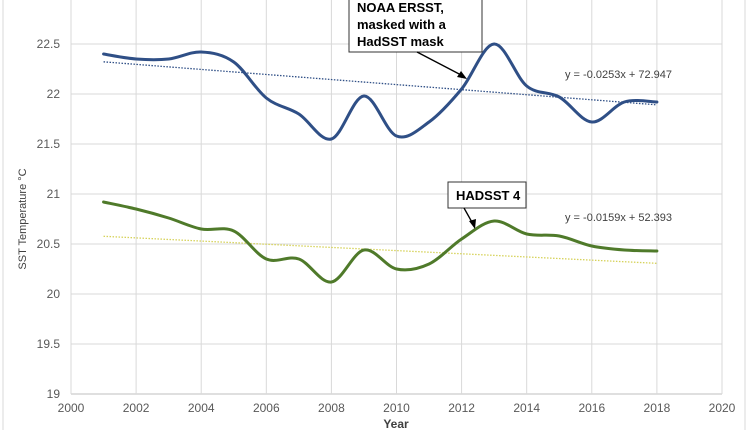 The image size is (750, 430). I want to click on y-tick-label: 21.5, so click(49, 144).